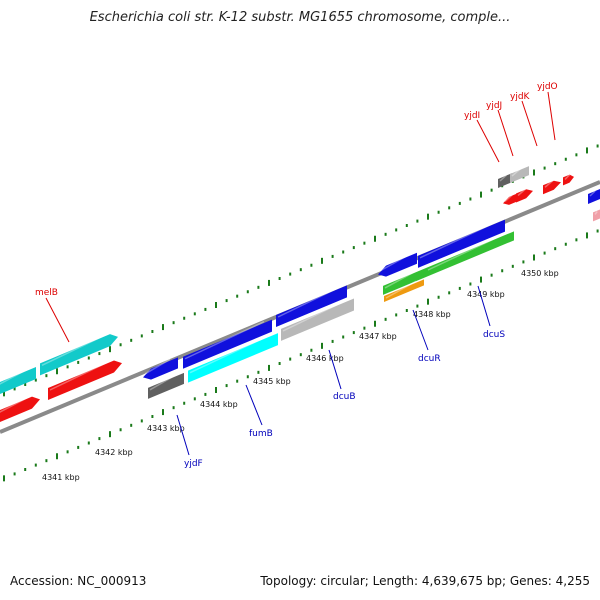  Describe the element at coordinates (549, 183) in the screenshot. I see `gene-yjdK-highlight` at that location.